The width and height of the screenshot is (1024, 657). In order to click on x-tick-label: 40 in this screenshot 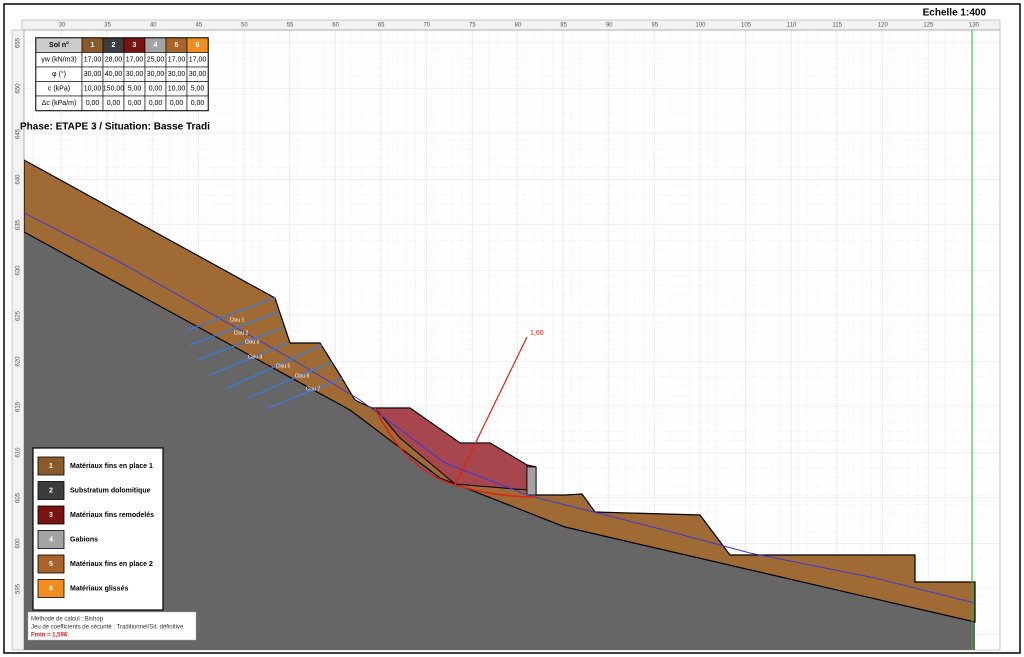, I will do `click(153, 26)`.